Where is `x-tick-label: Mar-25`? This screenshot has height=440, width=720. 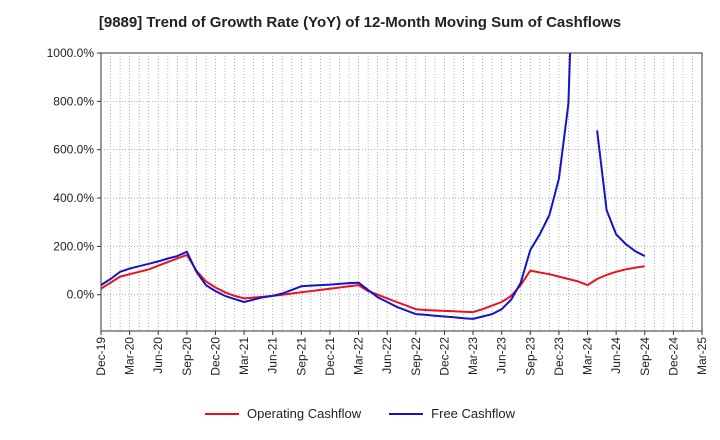 x-tick-label: Mar-25 is located at coordinates (702, 356).